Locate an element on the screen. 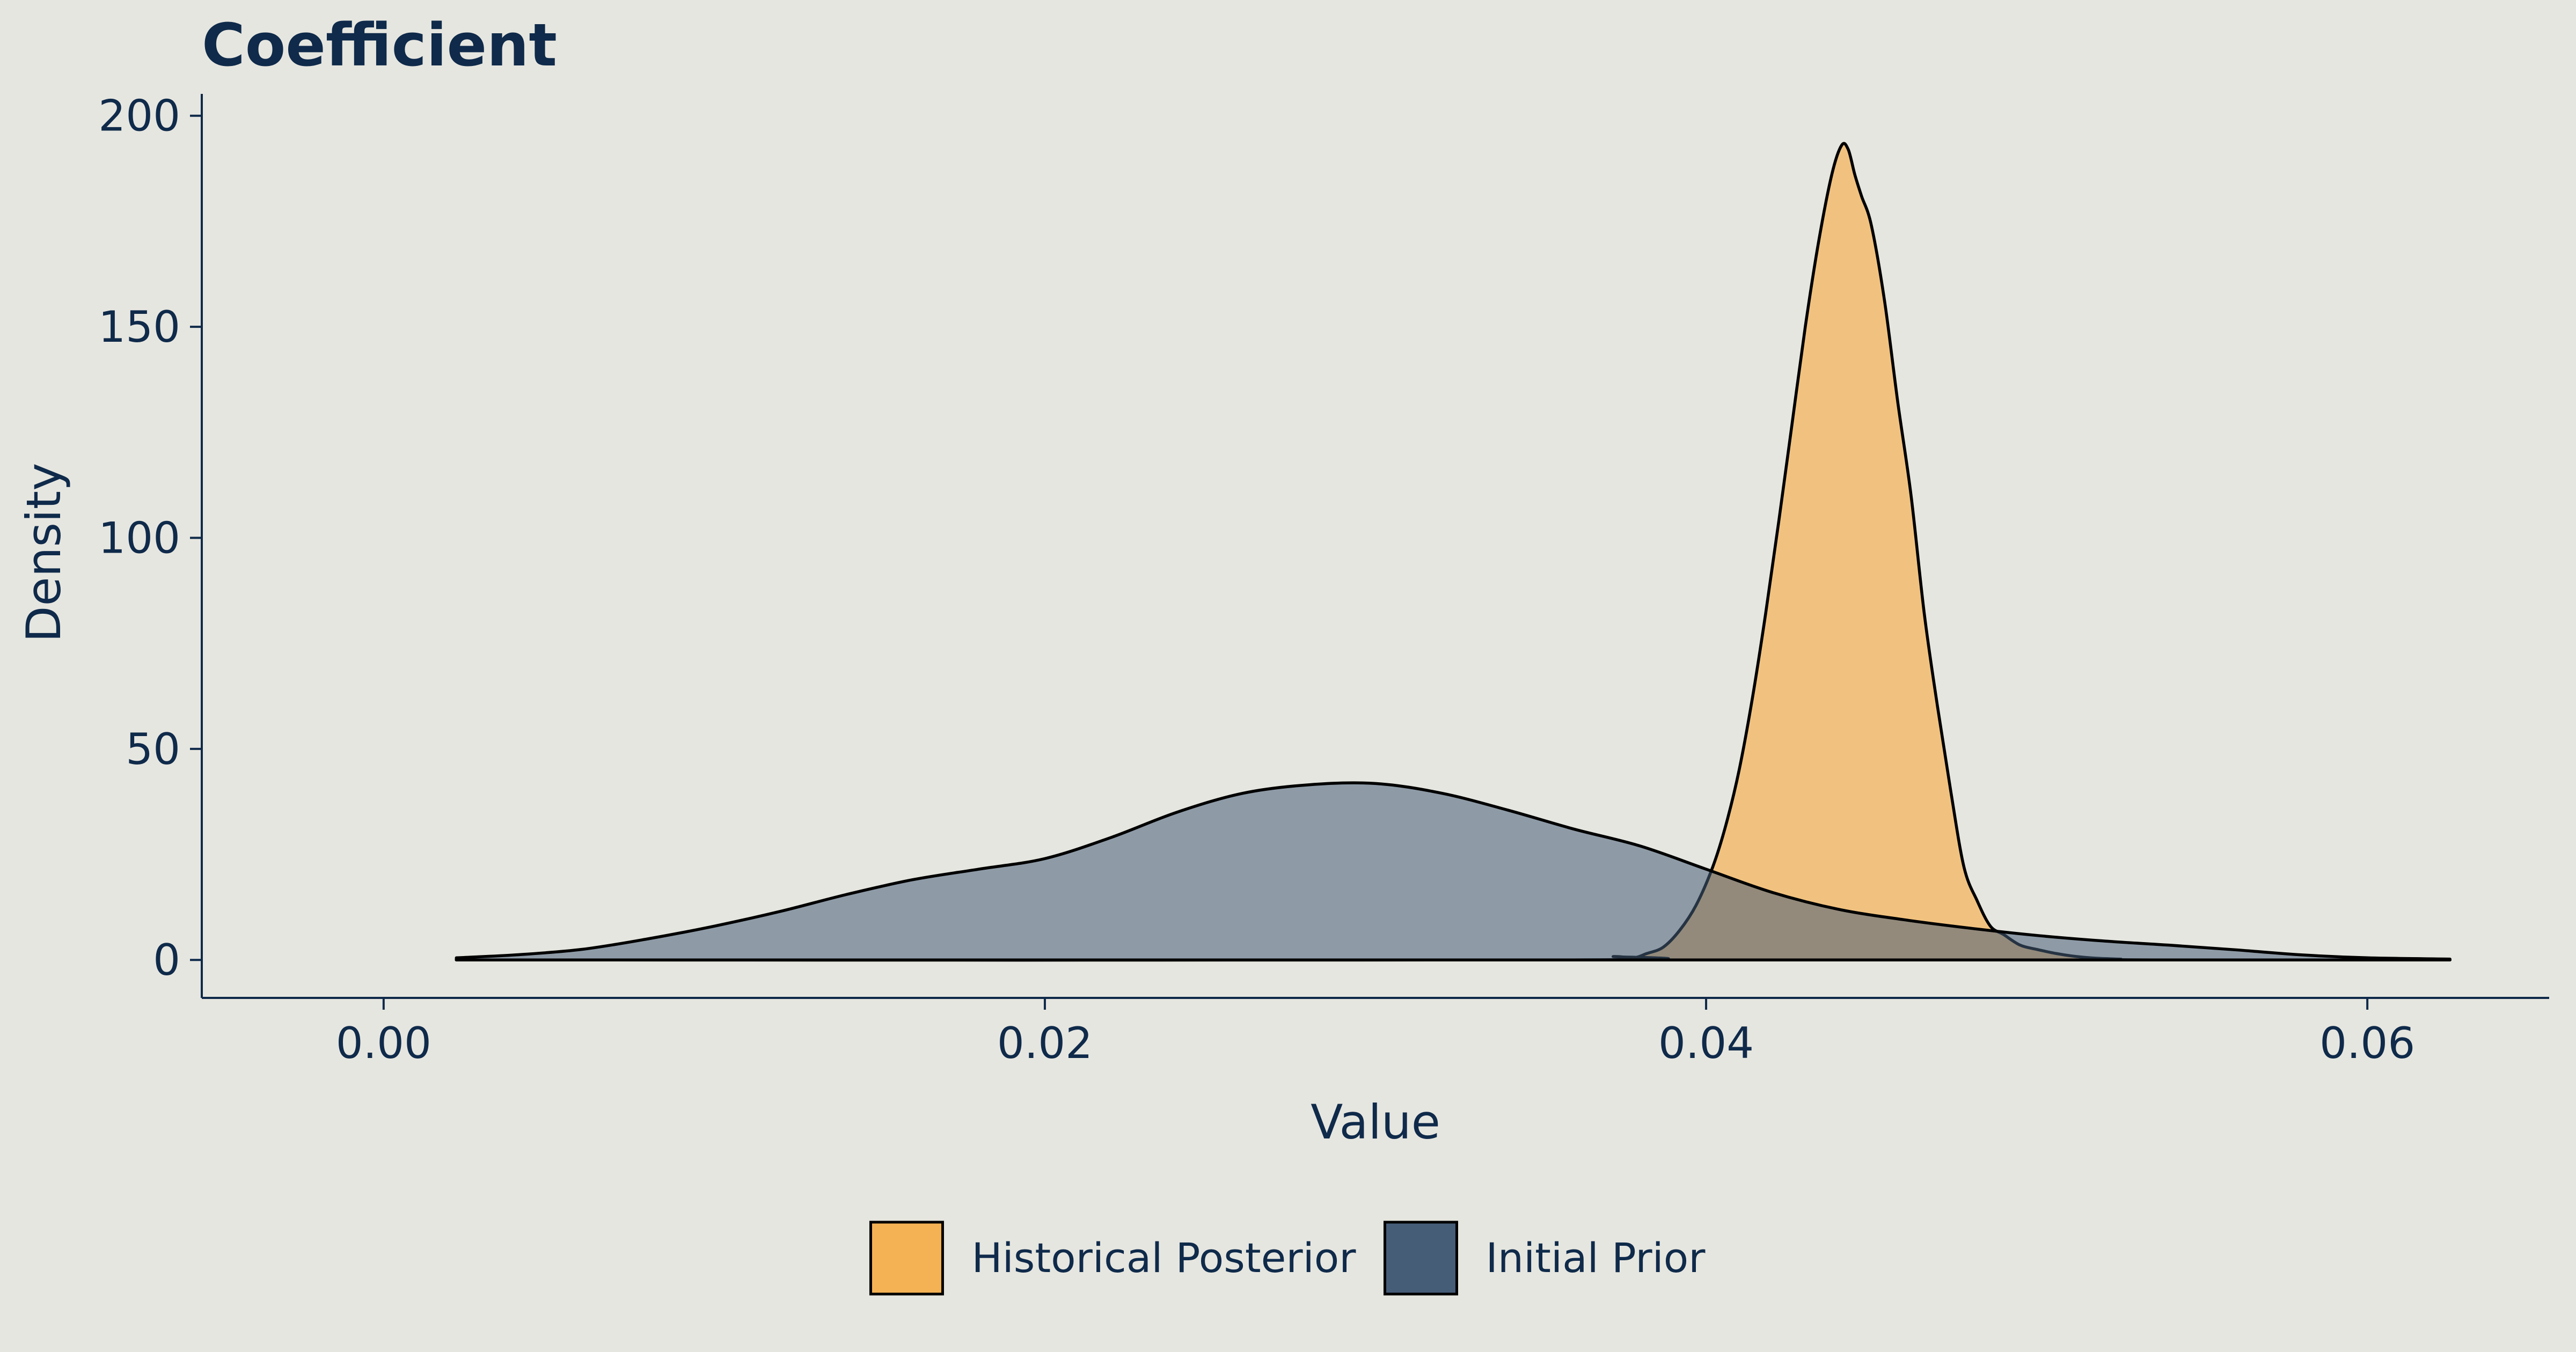 The width and height of the screenshot is (2576, 1352). legend-label: Initial Prior is located at coordinates (1595, 1258).